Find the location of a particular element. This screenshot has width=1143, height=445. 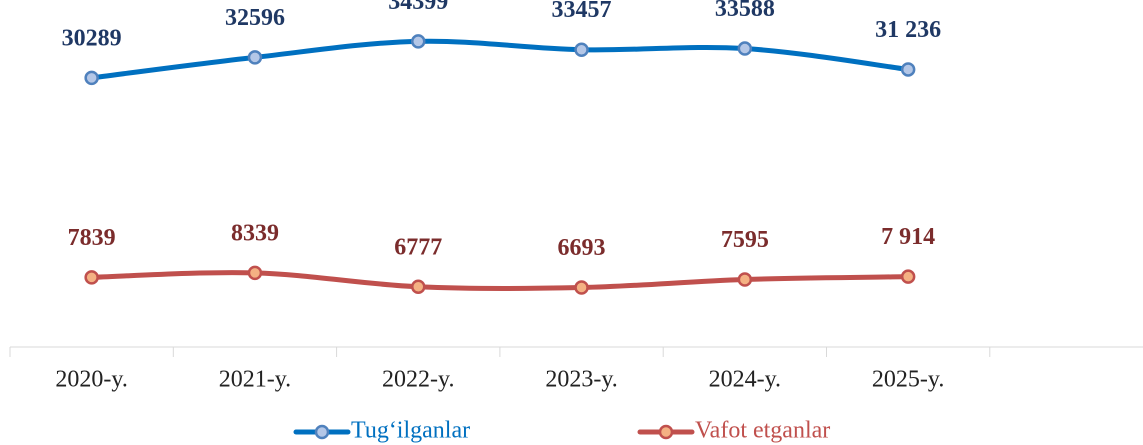

x-tick-label: 2022-y. is located at coordinates (418, 380).